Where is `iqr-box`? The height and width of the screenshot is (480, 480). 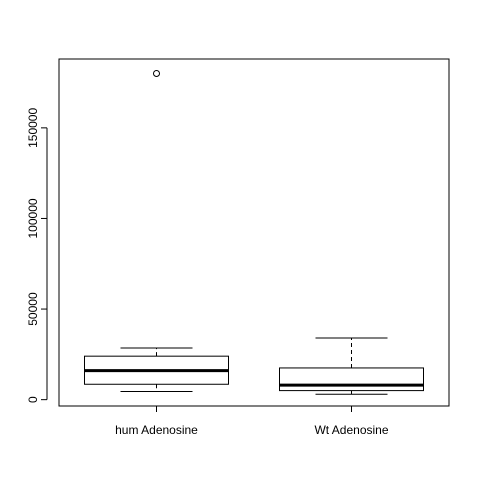
iqr-box is located at coordinates (351, 379).